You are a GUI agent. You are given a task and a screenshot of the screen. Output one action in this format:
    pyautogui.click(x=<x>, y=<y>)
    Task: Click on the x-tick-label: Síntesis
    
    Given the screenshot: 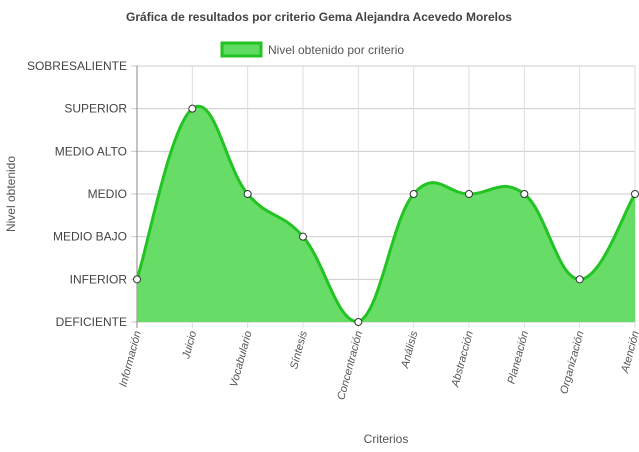 What is the action you would take?
    pyautogui.click(x=299, y=349)
    